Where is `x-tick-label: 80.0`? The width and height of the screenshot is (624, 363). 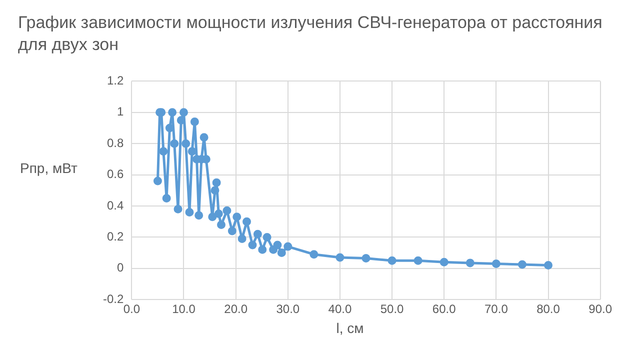
x-tick-label: 80.0 is located at coordinates (548, 309).